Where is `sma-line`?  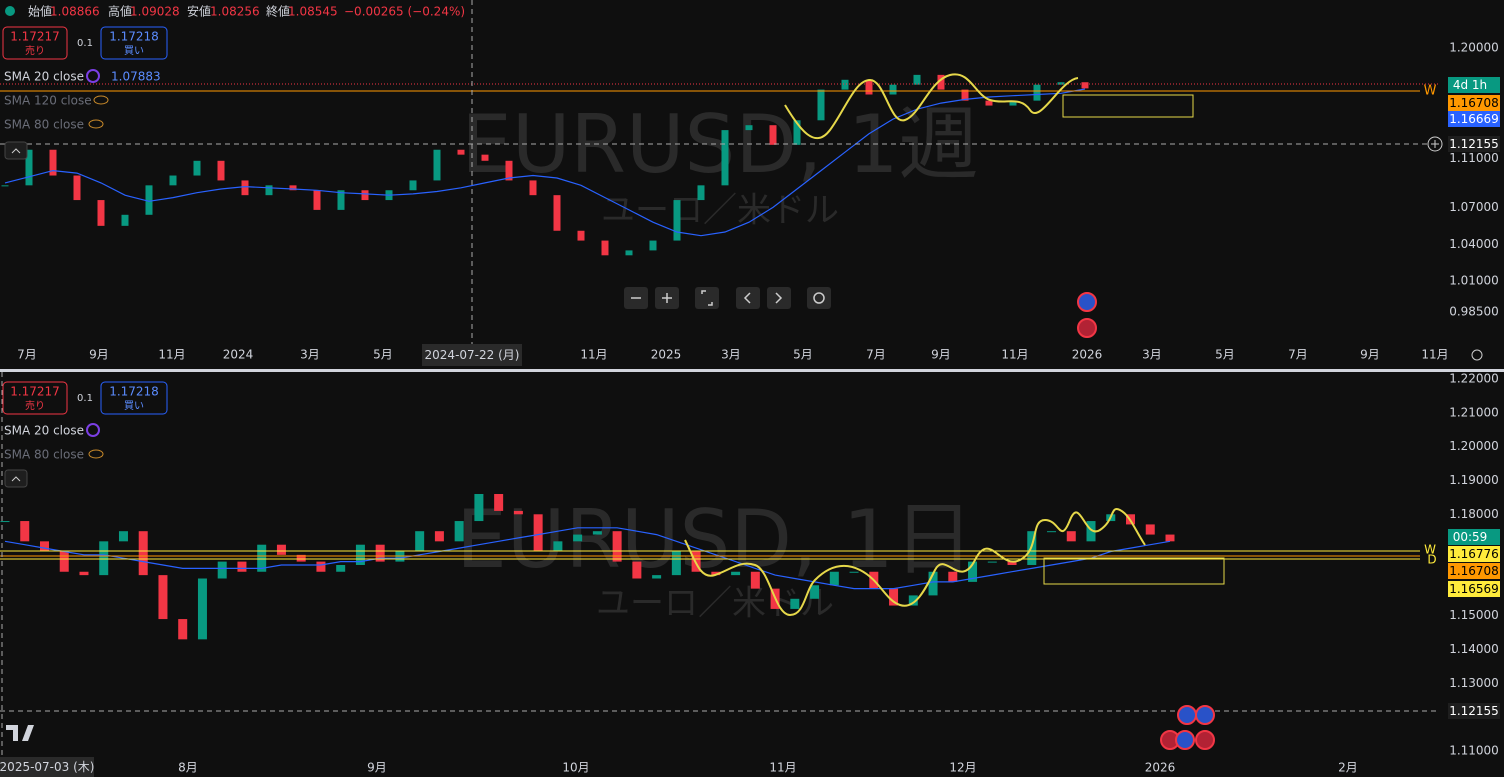
sma-line is located at coordinates (587, 558).